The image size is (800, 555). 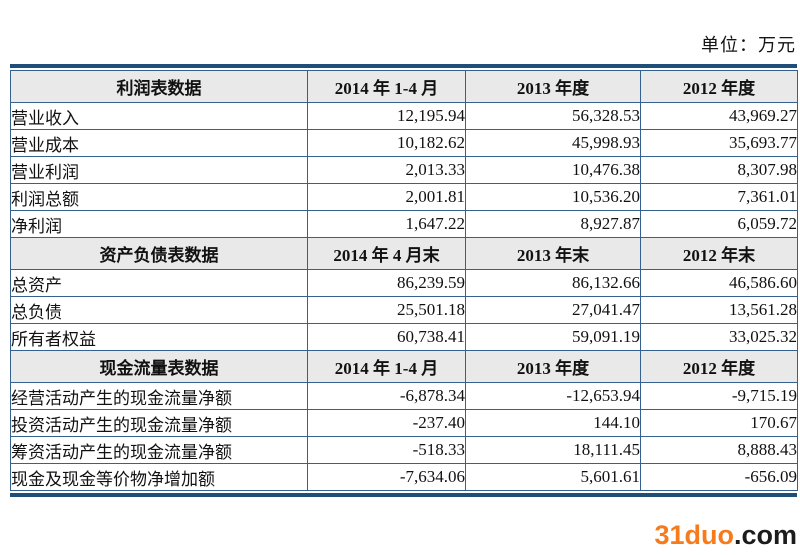 What do you see at coordinates (719, 170) in the screenshot?
I see `cell-value: 8,307.98` at bounding box center [719, 170].